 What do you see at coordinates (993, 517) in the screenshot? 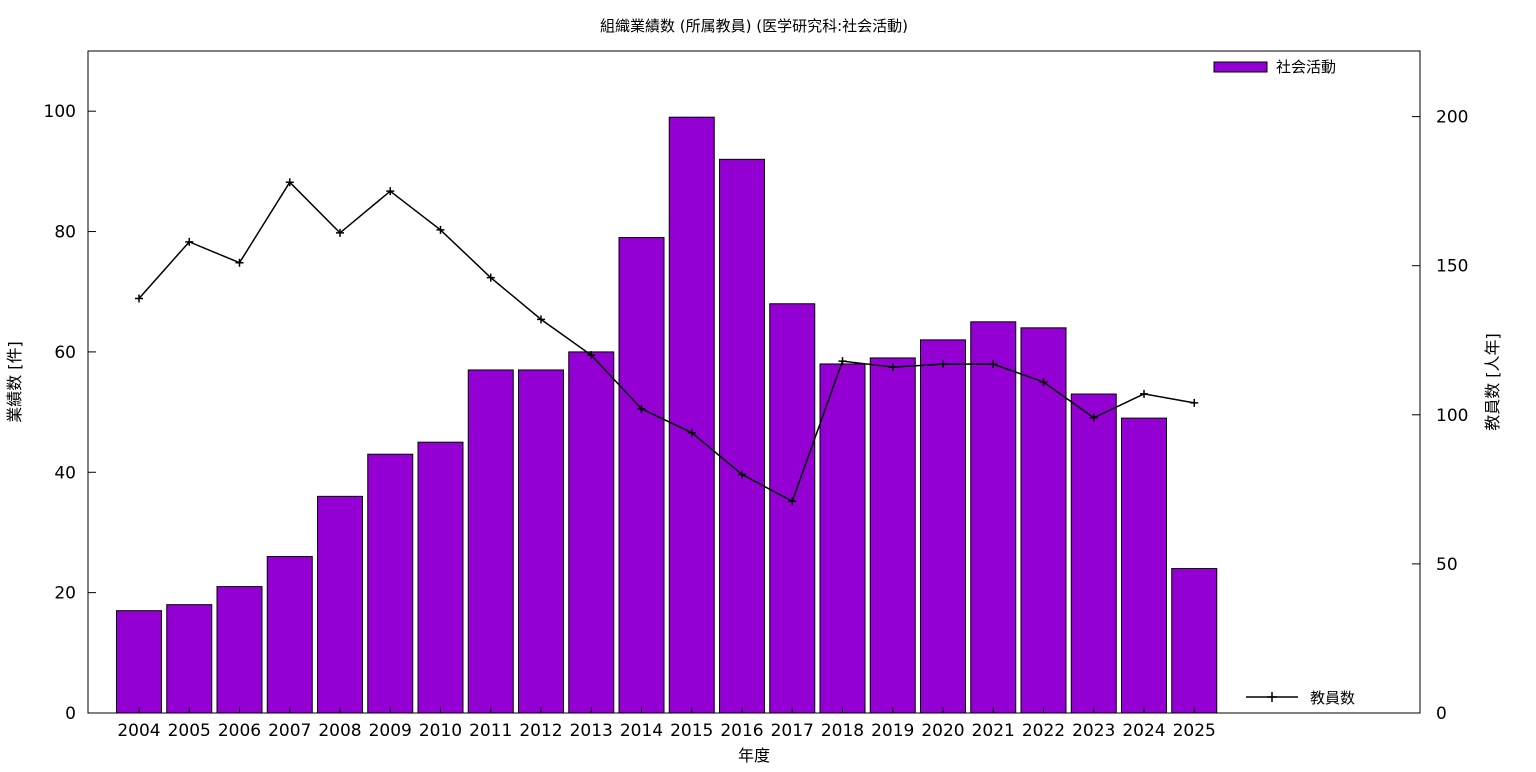
I see `bar-2021` at bounding box center [993, 517].